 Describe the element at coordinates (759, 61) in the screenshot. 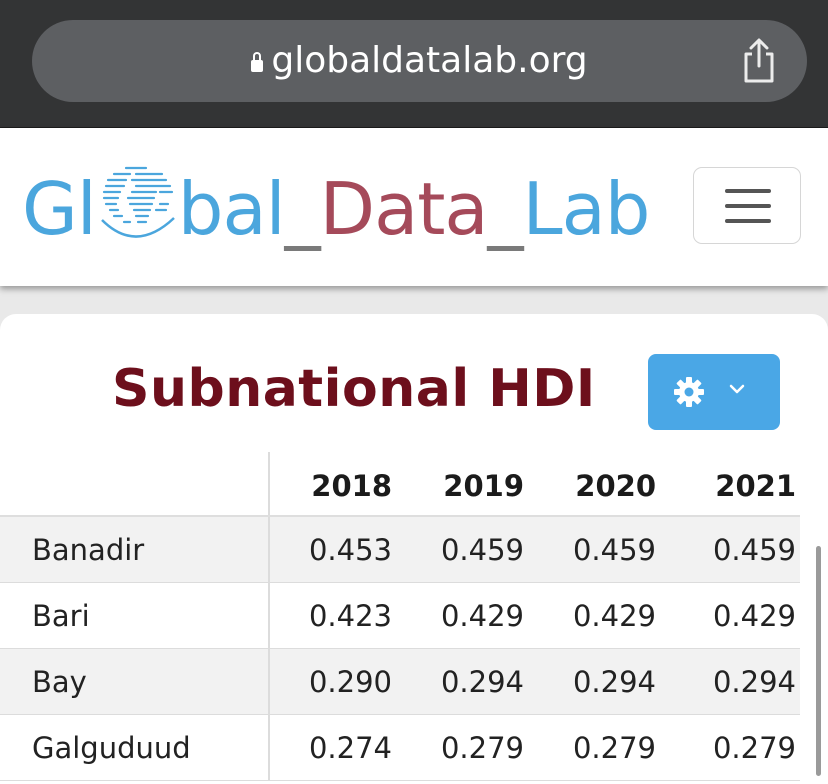

I see `share-icon` at that location.